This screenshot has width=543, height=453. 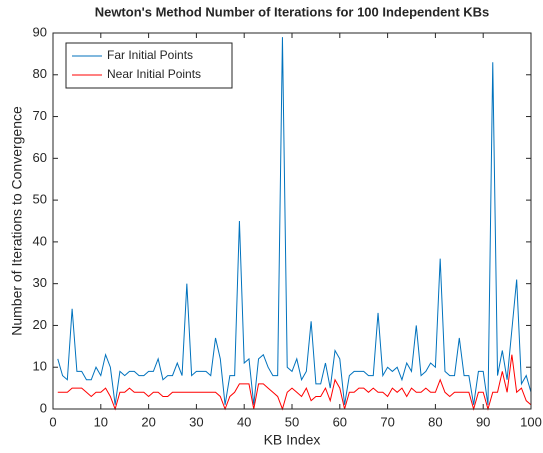 What do you see at coordinates (101, 421) in the screenshot?
I see `x-tick-label: 10` at bounding box center [101, 421].